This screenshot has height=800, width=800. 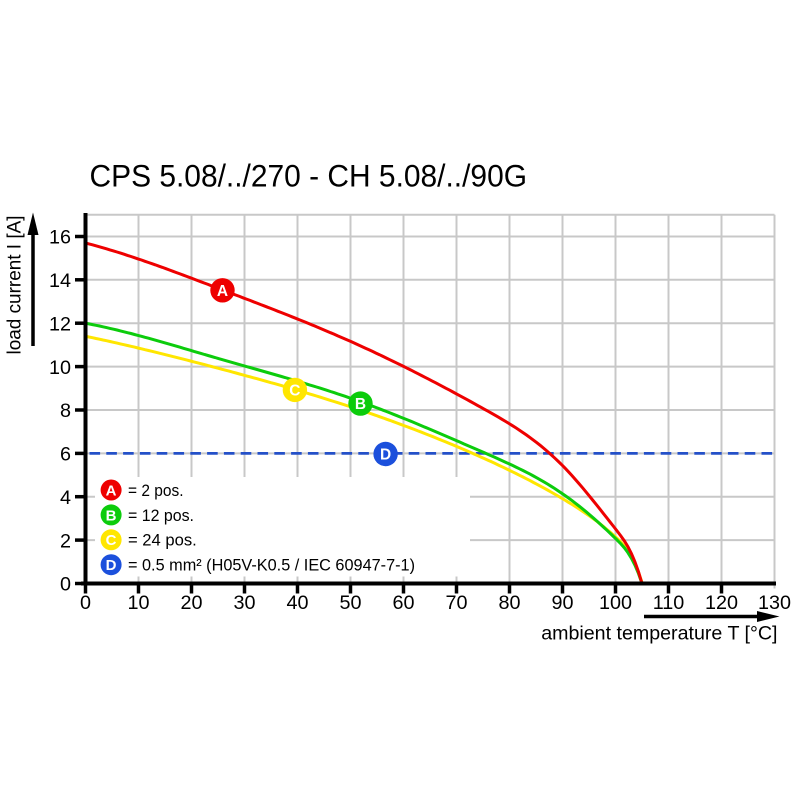 What do you see at coordinates (297, 603) in the screenshot?
I see `svg-text: 40` at bounding box center [297, 603].